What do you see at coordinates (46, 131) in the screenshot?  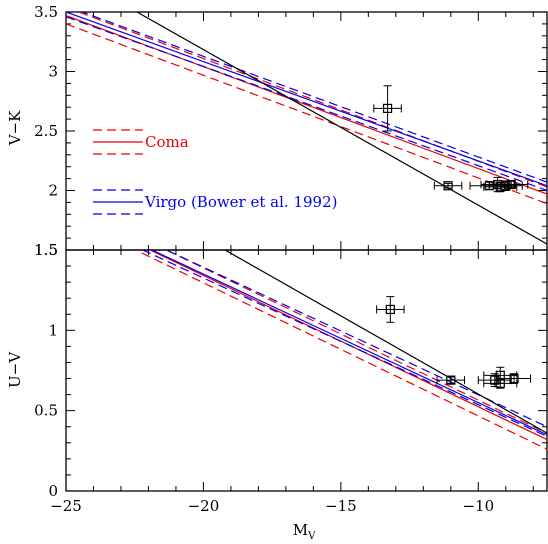 I see `y-tick-label: 2.5` at bounding box center [46, 131].